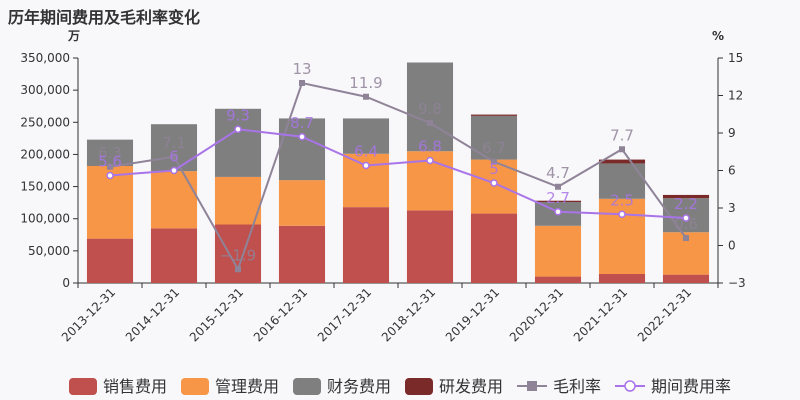 This screenshot has height=400, width=800. Describe the element at coordinates (344, 314) in the screenshot. I see `x-axis-tick-label: 2017-12-31` at that location.